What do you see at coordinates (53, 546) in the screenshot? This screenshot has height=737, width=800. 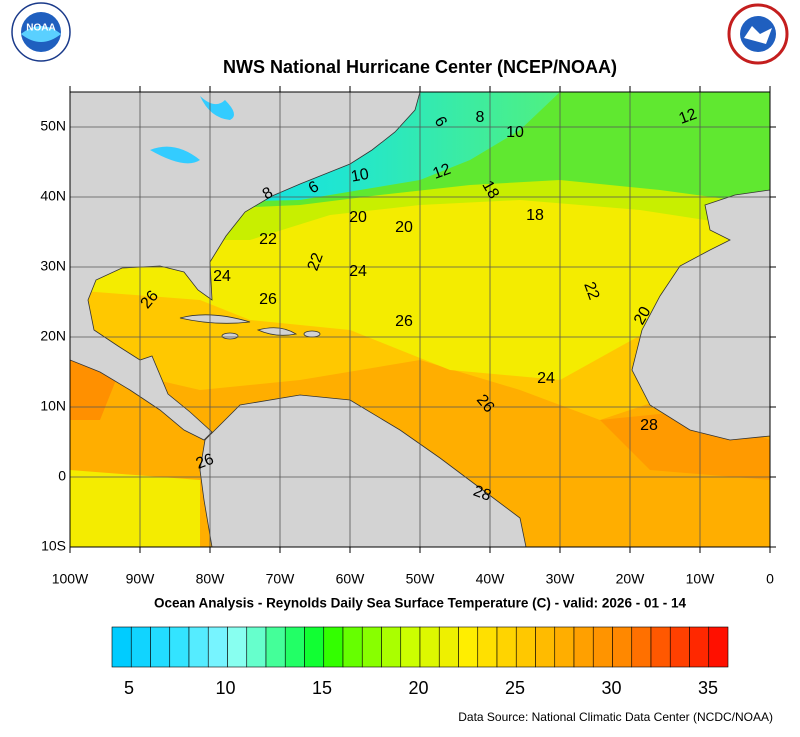 I see `lat-tick-label: 10S` at bounding box center [53, 546].